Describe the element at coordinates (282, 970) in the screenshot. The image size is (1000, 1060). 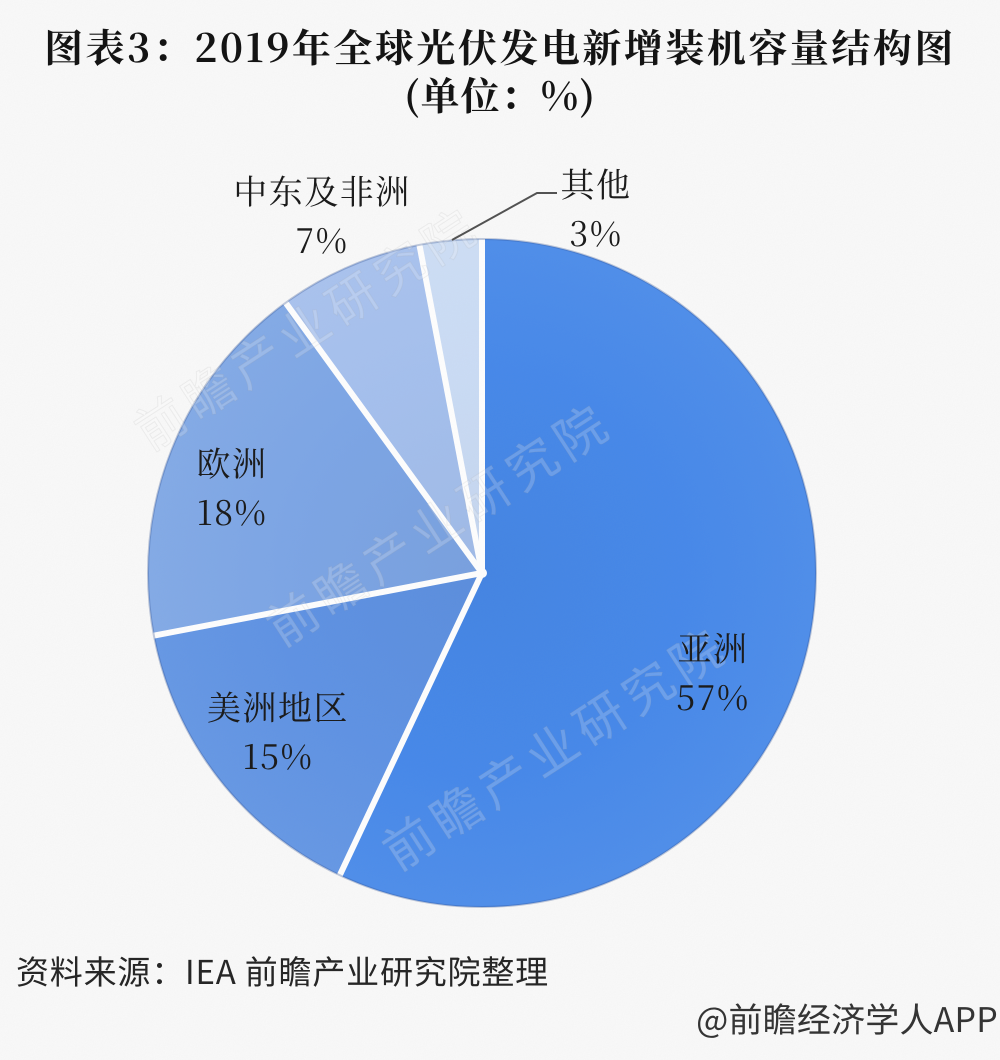
I see `source-note: 资料来源：IEA 前瞻产业研究院整理` at that location.